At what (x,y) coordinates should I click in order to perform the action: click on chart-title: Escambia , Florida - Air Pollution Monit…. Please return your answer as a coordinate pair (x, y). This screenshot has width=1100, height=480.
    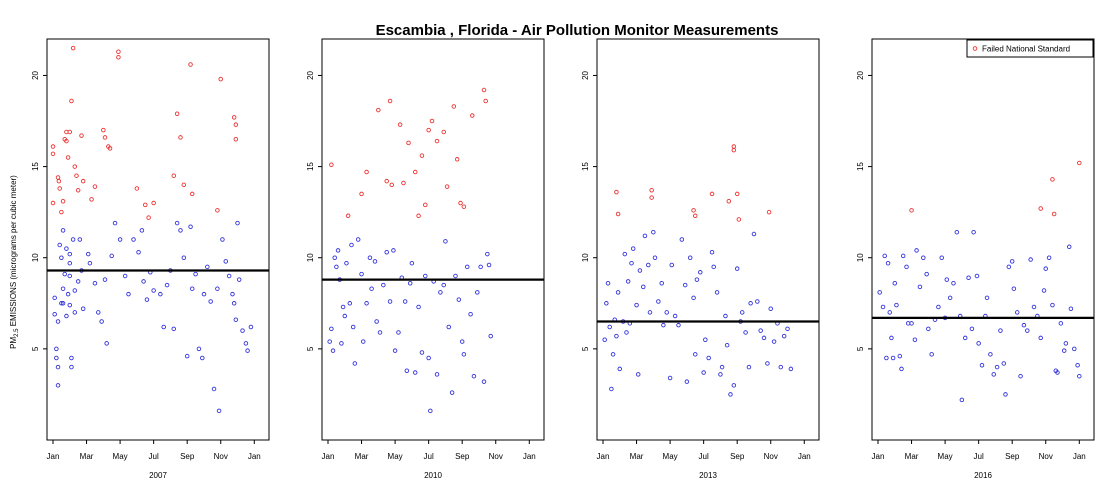
    Looking at the image, I should click on (577, 30).